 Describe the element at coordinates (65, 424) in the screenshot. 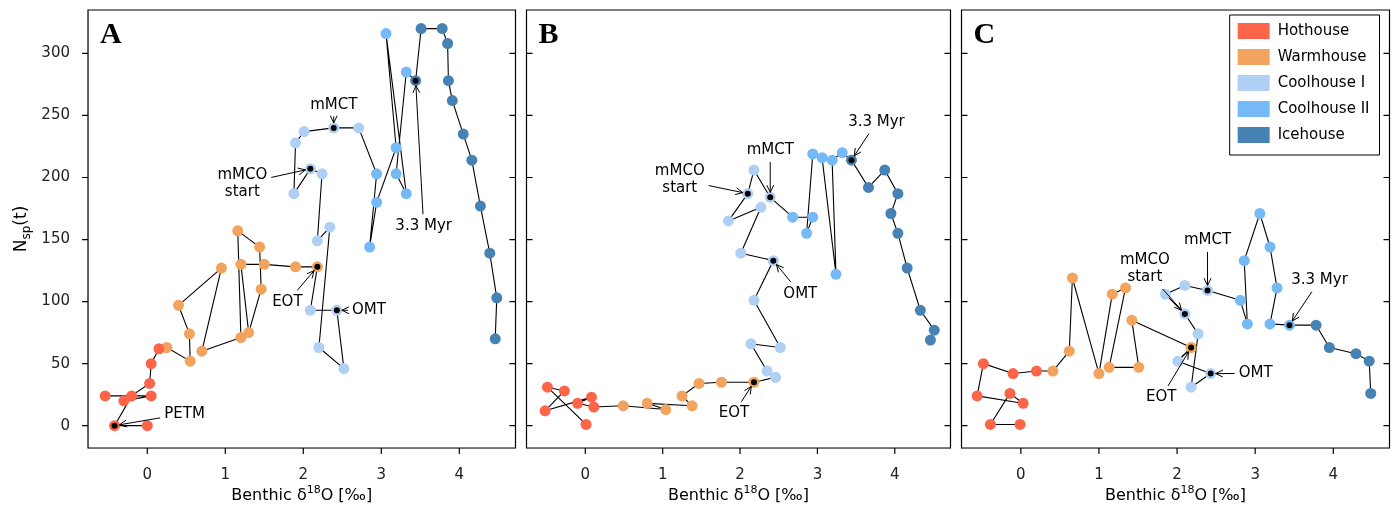

I see `y-tick-label: 0` at that location.